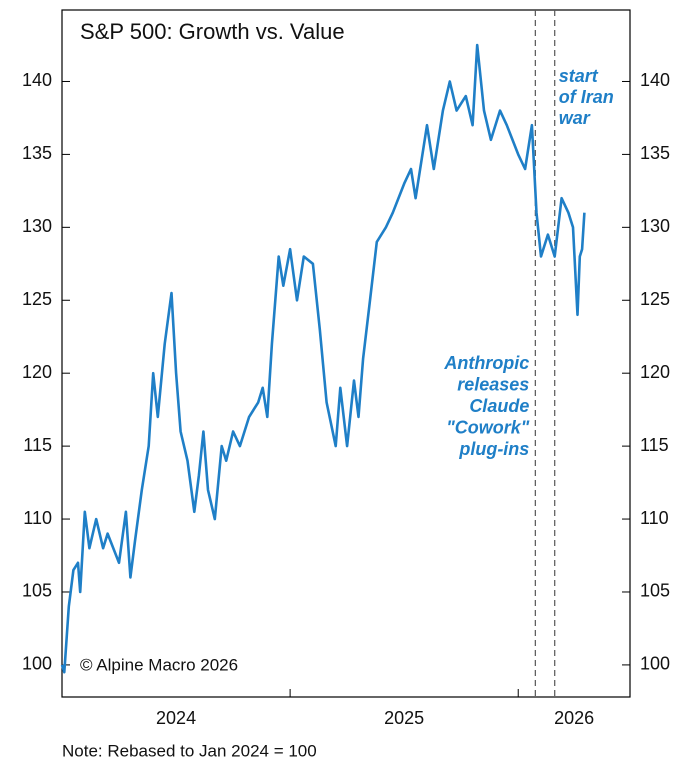 Image resolution: width=696 pixels, height=770 pixels. Describe the element at coordinates (159, 664) in the screenshot. I see `source: © Alpine Macro 2026` at that location.